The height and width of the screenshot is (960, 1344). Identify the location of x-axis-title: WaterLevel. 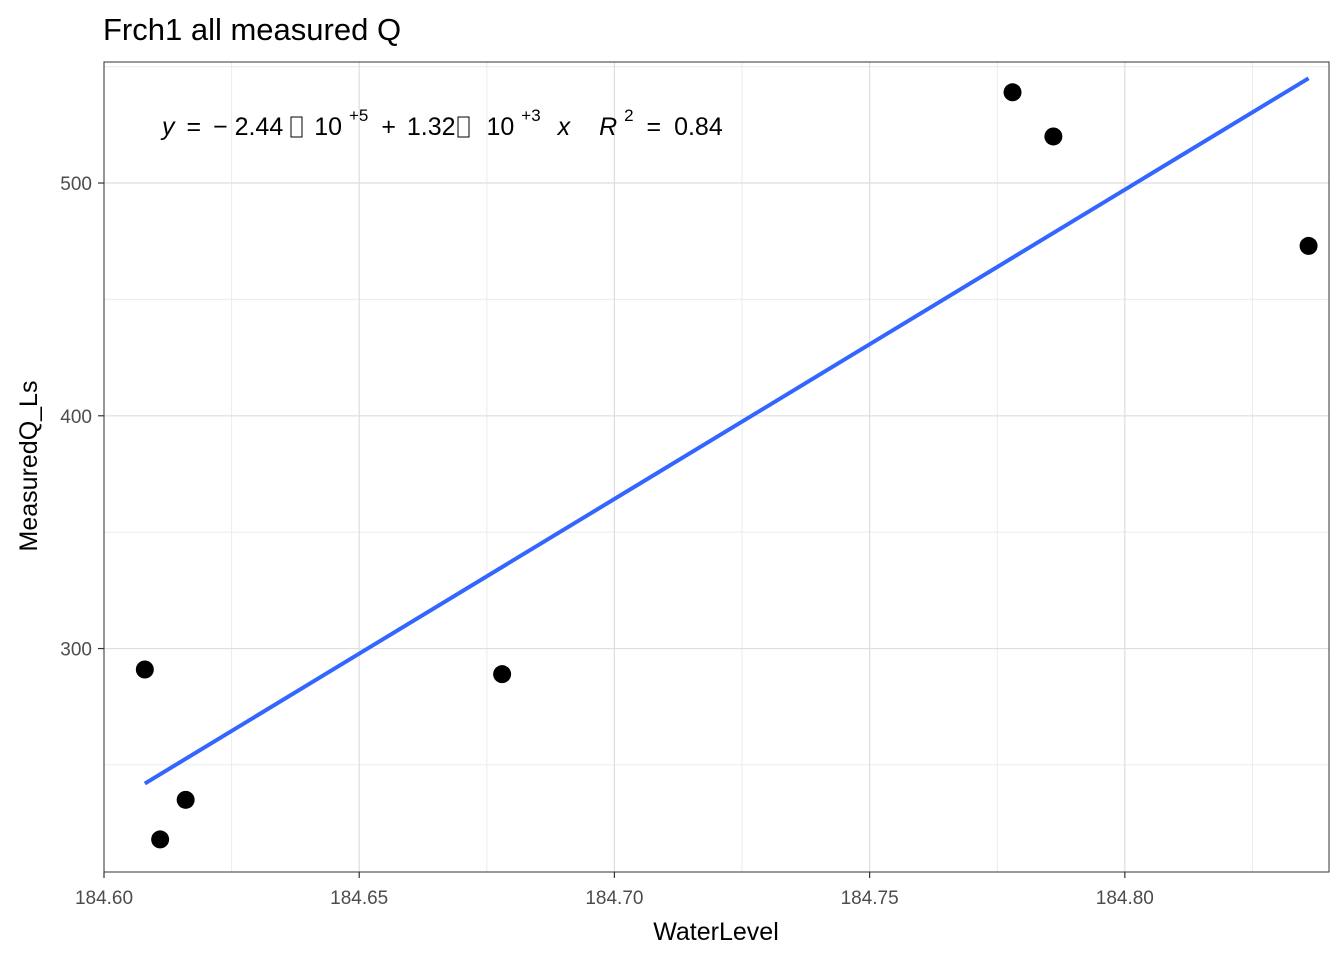
(716, 932).